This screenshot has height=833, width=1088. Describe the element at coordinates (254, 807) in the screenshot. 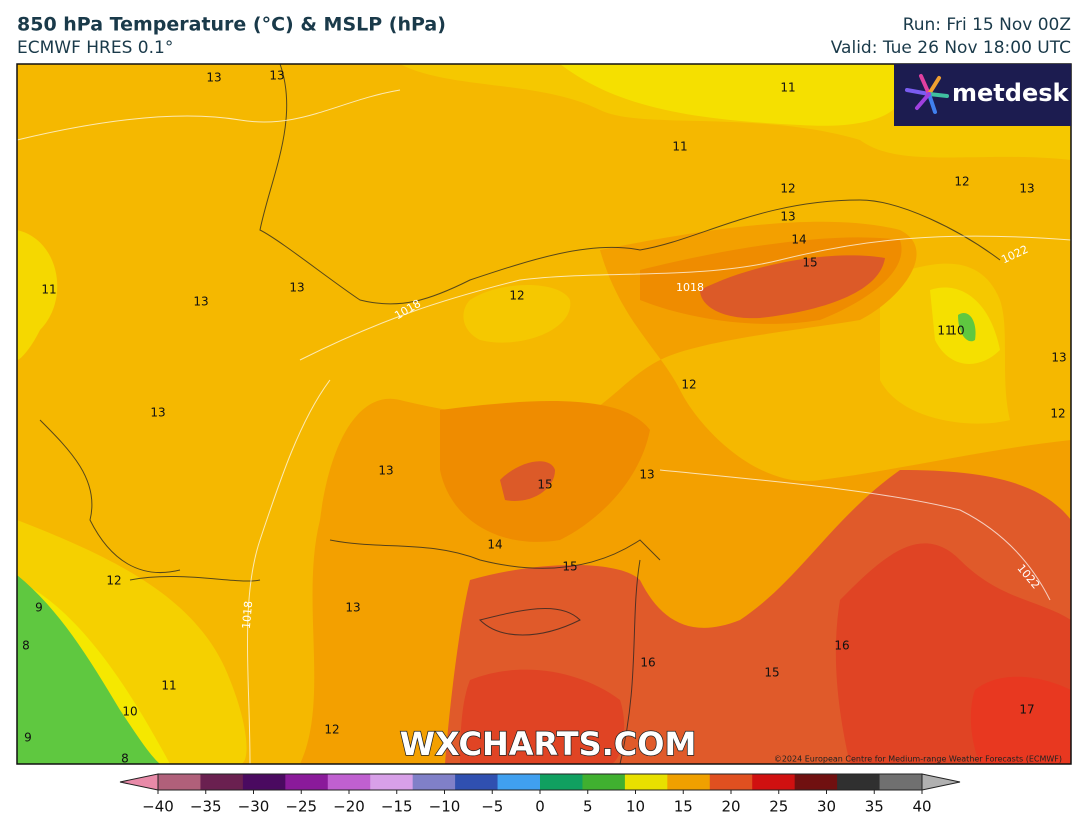

I see `colorbar-tick-label: −30` at that location.